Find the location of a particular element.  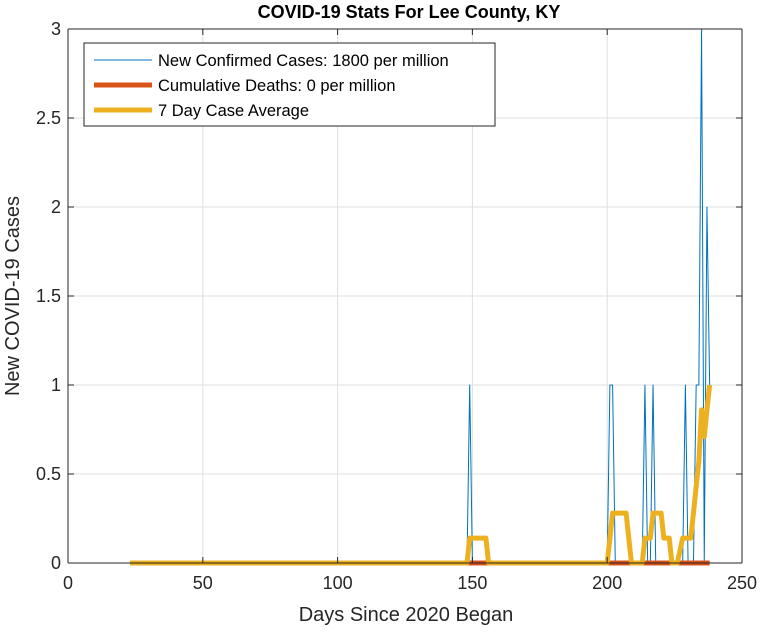

legend-label: 7 Day Case Average is located at coordinates (233, 111).